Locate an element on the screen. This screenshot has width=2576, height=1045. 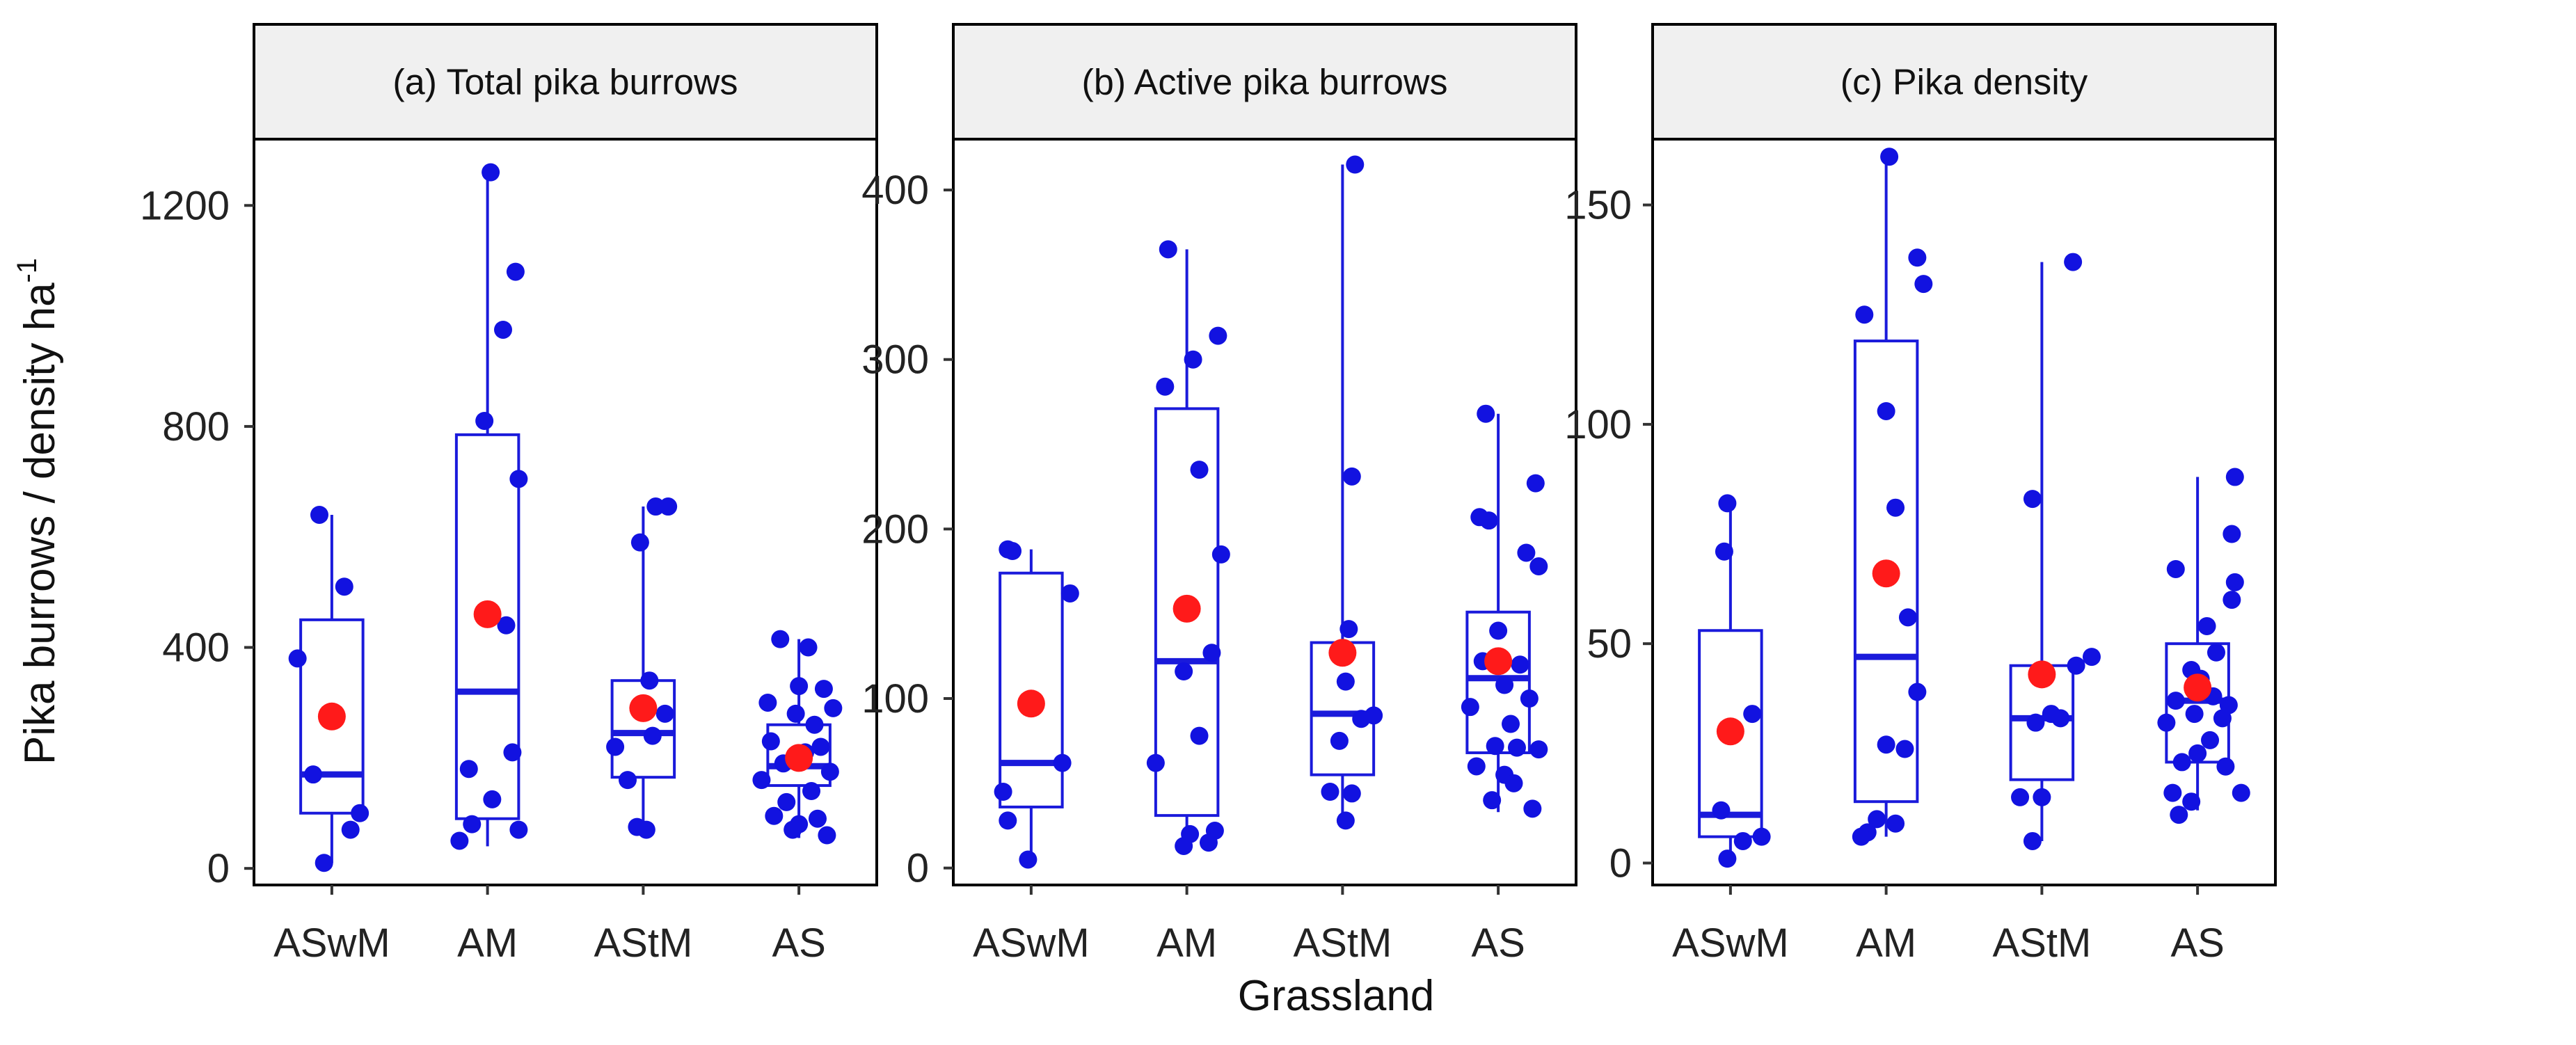
y-tick-label: 100 is located at coordinates (895, 698).